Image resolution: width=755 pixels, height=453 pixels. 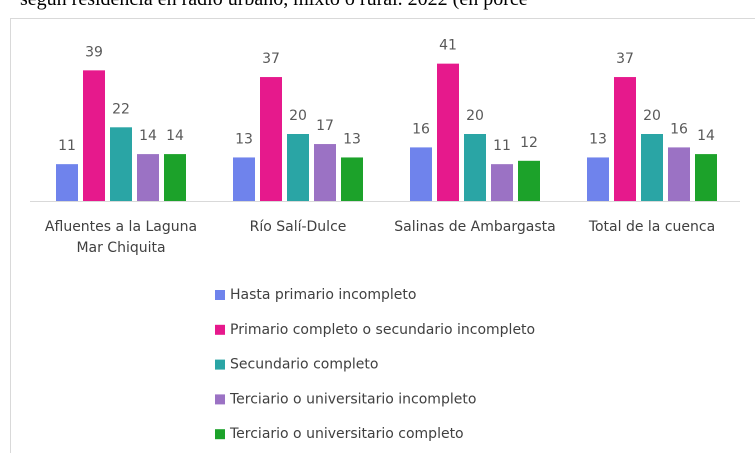 What do you see at coordinates (304, 365) in the screenshot?
I see `legend-label: Secundario completo` at bounding box center [304, 365].